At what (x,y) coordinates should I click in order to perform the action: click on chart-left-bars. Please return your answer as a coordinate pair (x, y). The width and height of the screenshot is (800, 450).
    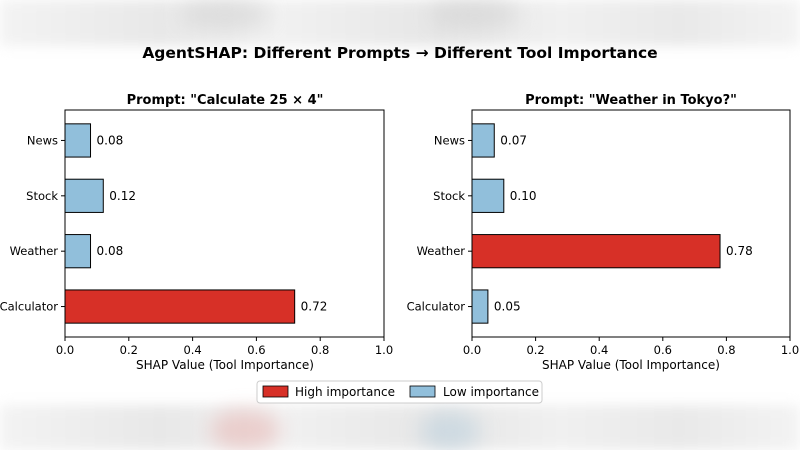
    Looking at the image, I should click on (180, 223).